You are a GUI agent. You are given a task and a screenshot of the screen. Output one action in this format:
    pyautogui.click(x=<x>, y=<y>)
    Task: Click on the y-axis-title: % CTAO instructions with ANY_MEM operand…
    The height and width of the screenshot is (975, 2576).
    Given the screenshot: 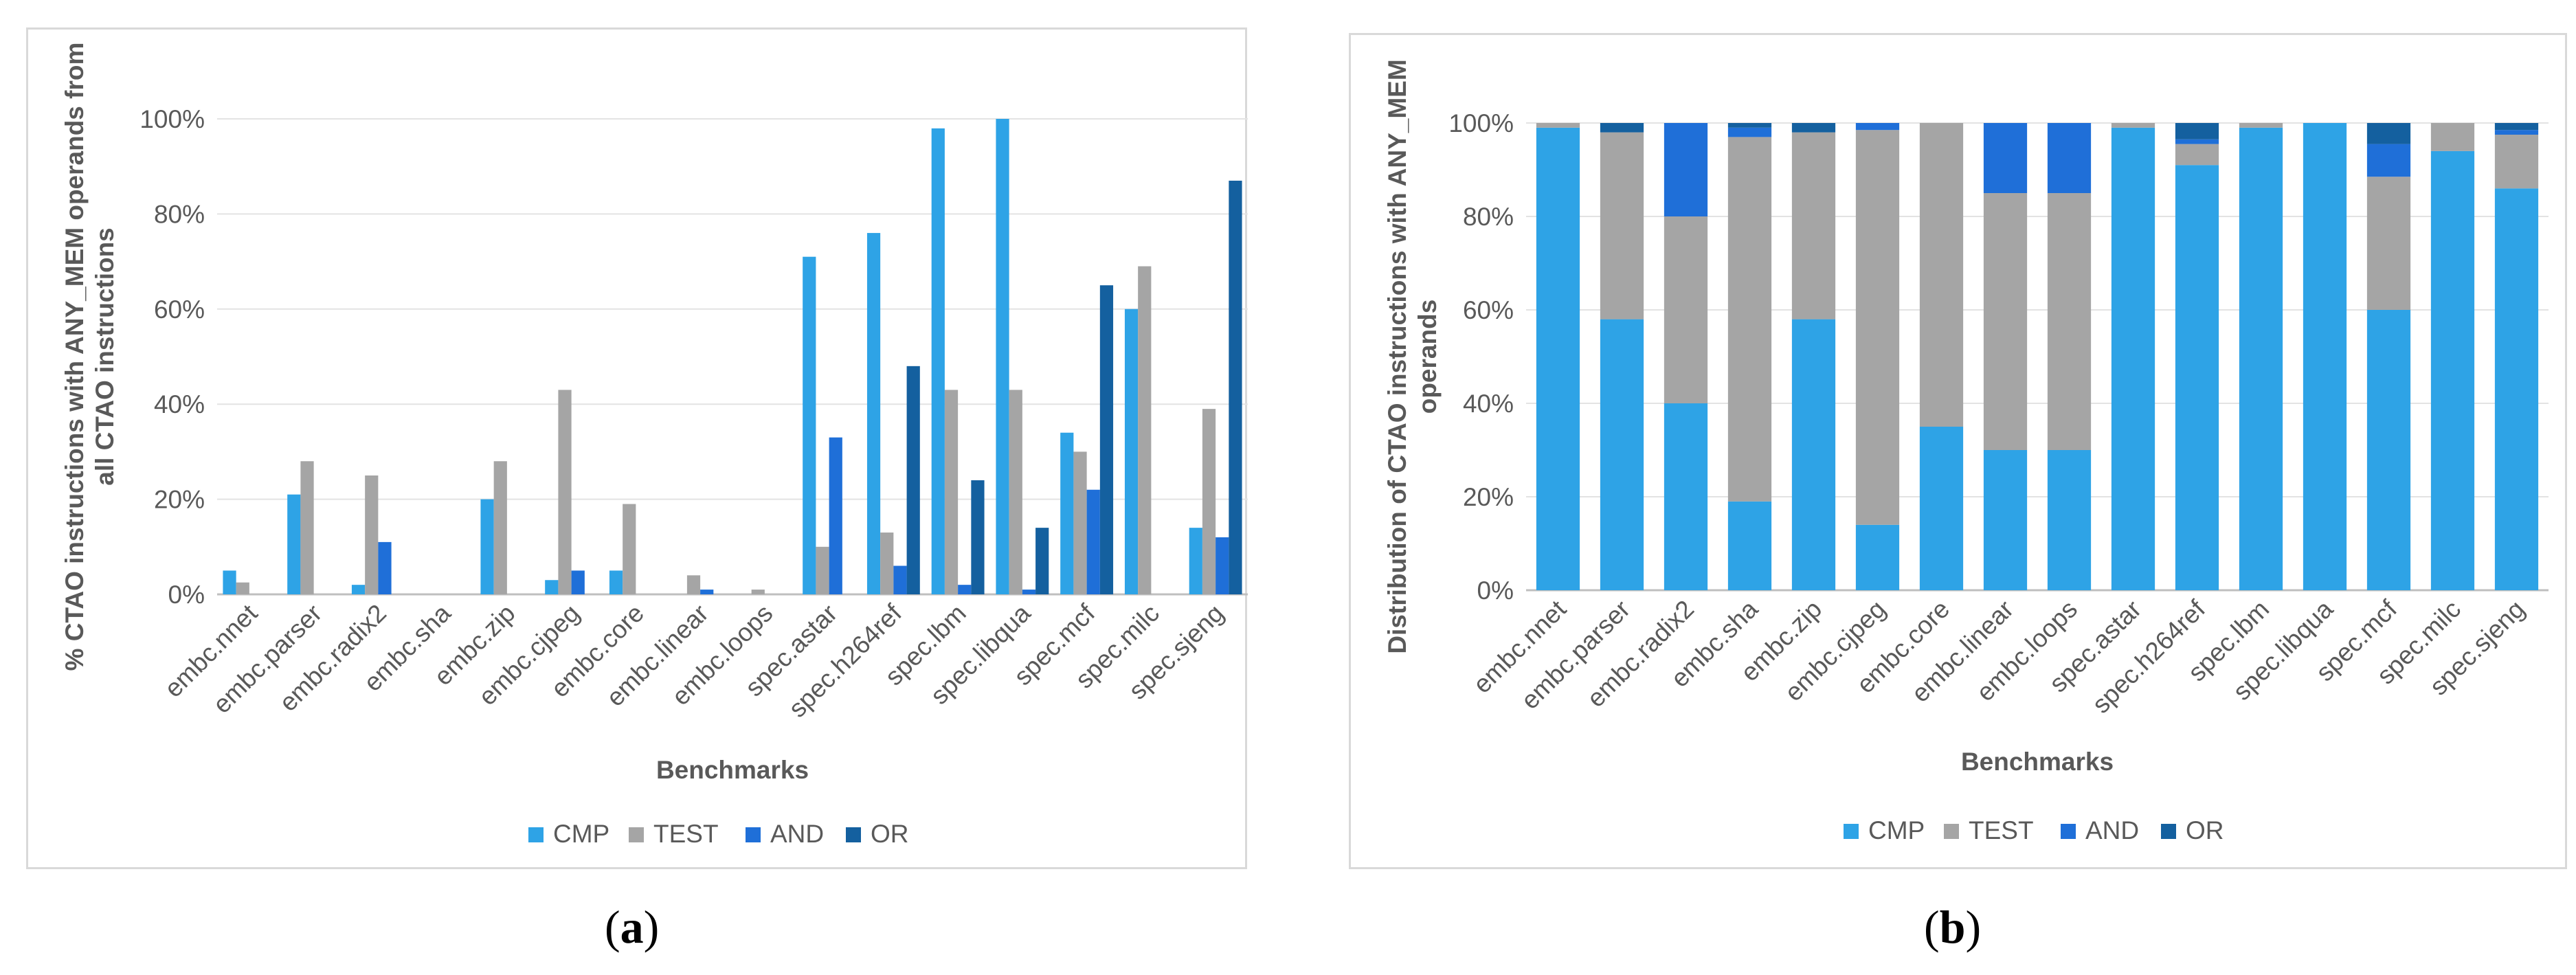 What is the action you would take?
    pyautogui.click(x=89, y=357)
    